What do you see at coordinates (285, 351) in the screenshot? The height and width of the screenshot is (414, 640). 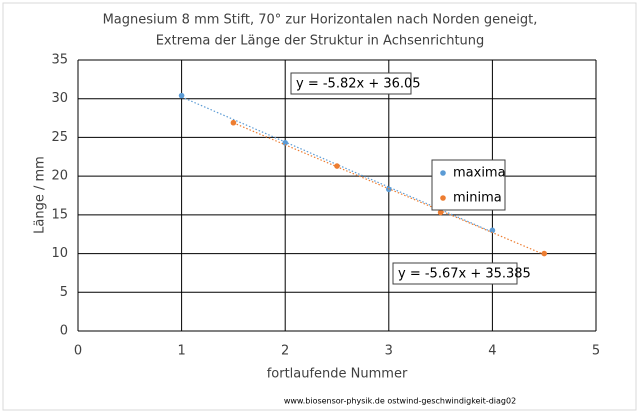 I see `x-tick-label: 2` at bounding box center [285, 351].